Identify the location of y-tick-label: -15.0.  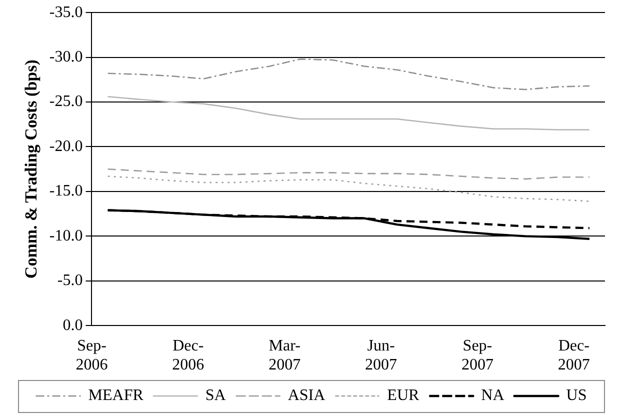
(66, 191).